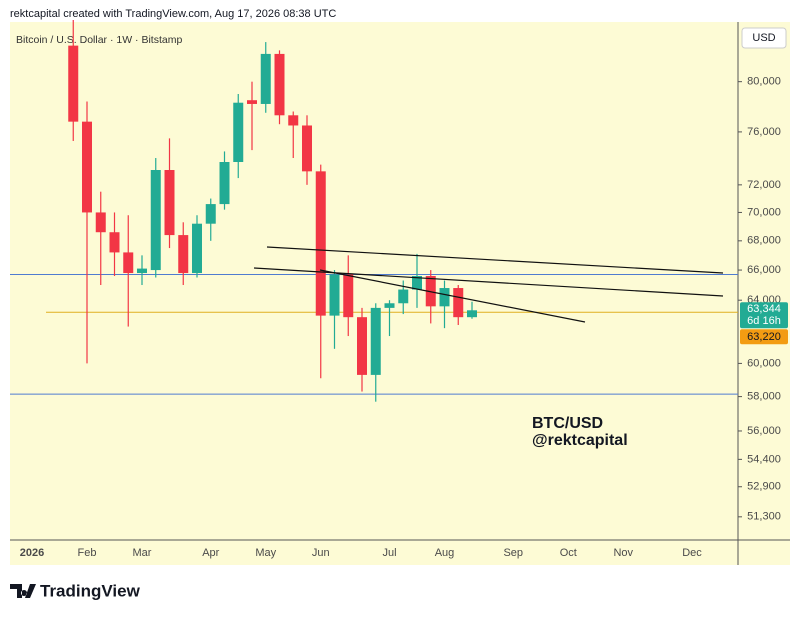 The width and height of the screenshot is (800, 618). I want to click on x-tick-label: Feb, so click(87, 553).